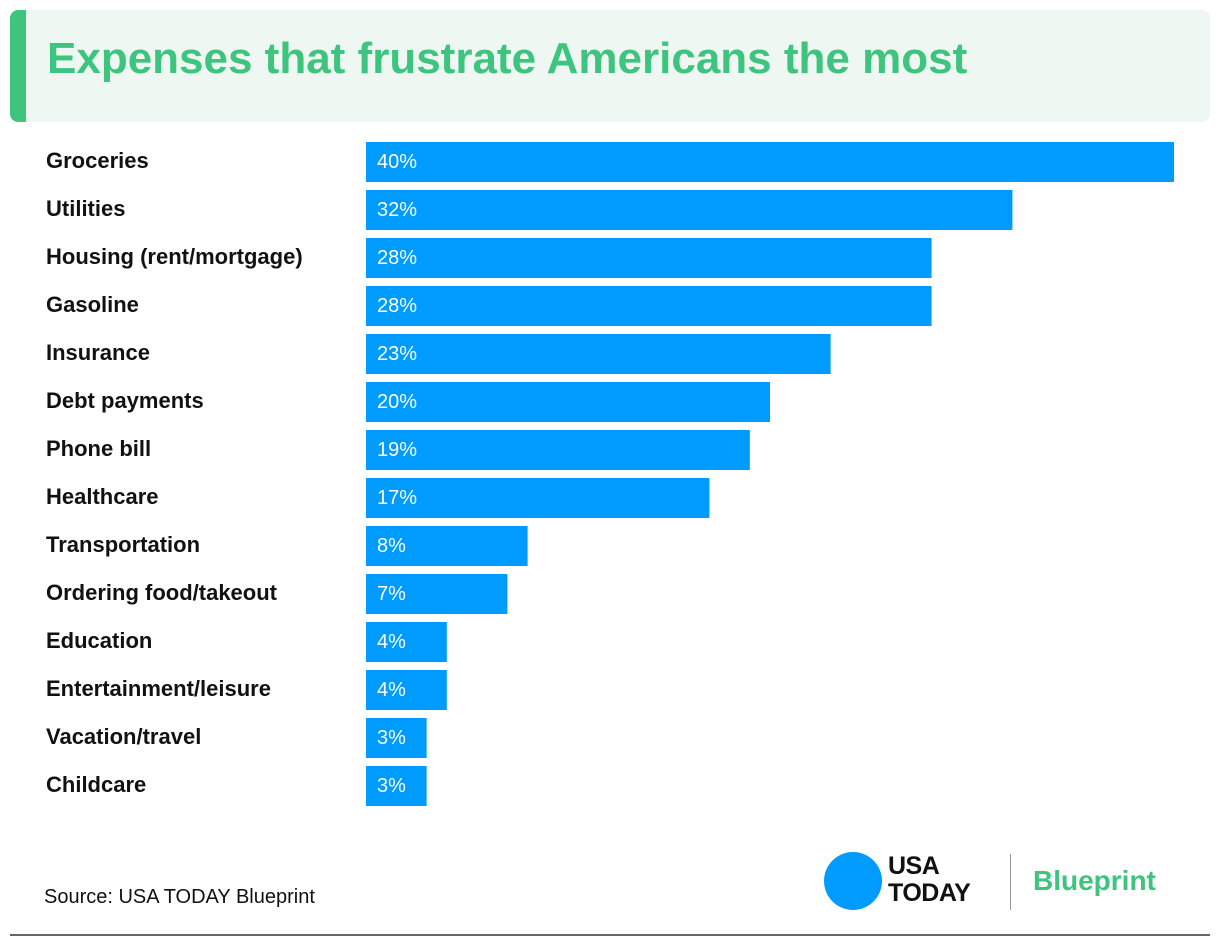  I want to click on category-label: Transportation, so click(123, 544).